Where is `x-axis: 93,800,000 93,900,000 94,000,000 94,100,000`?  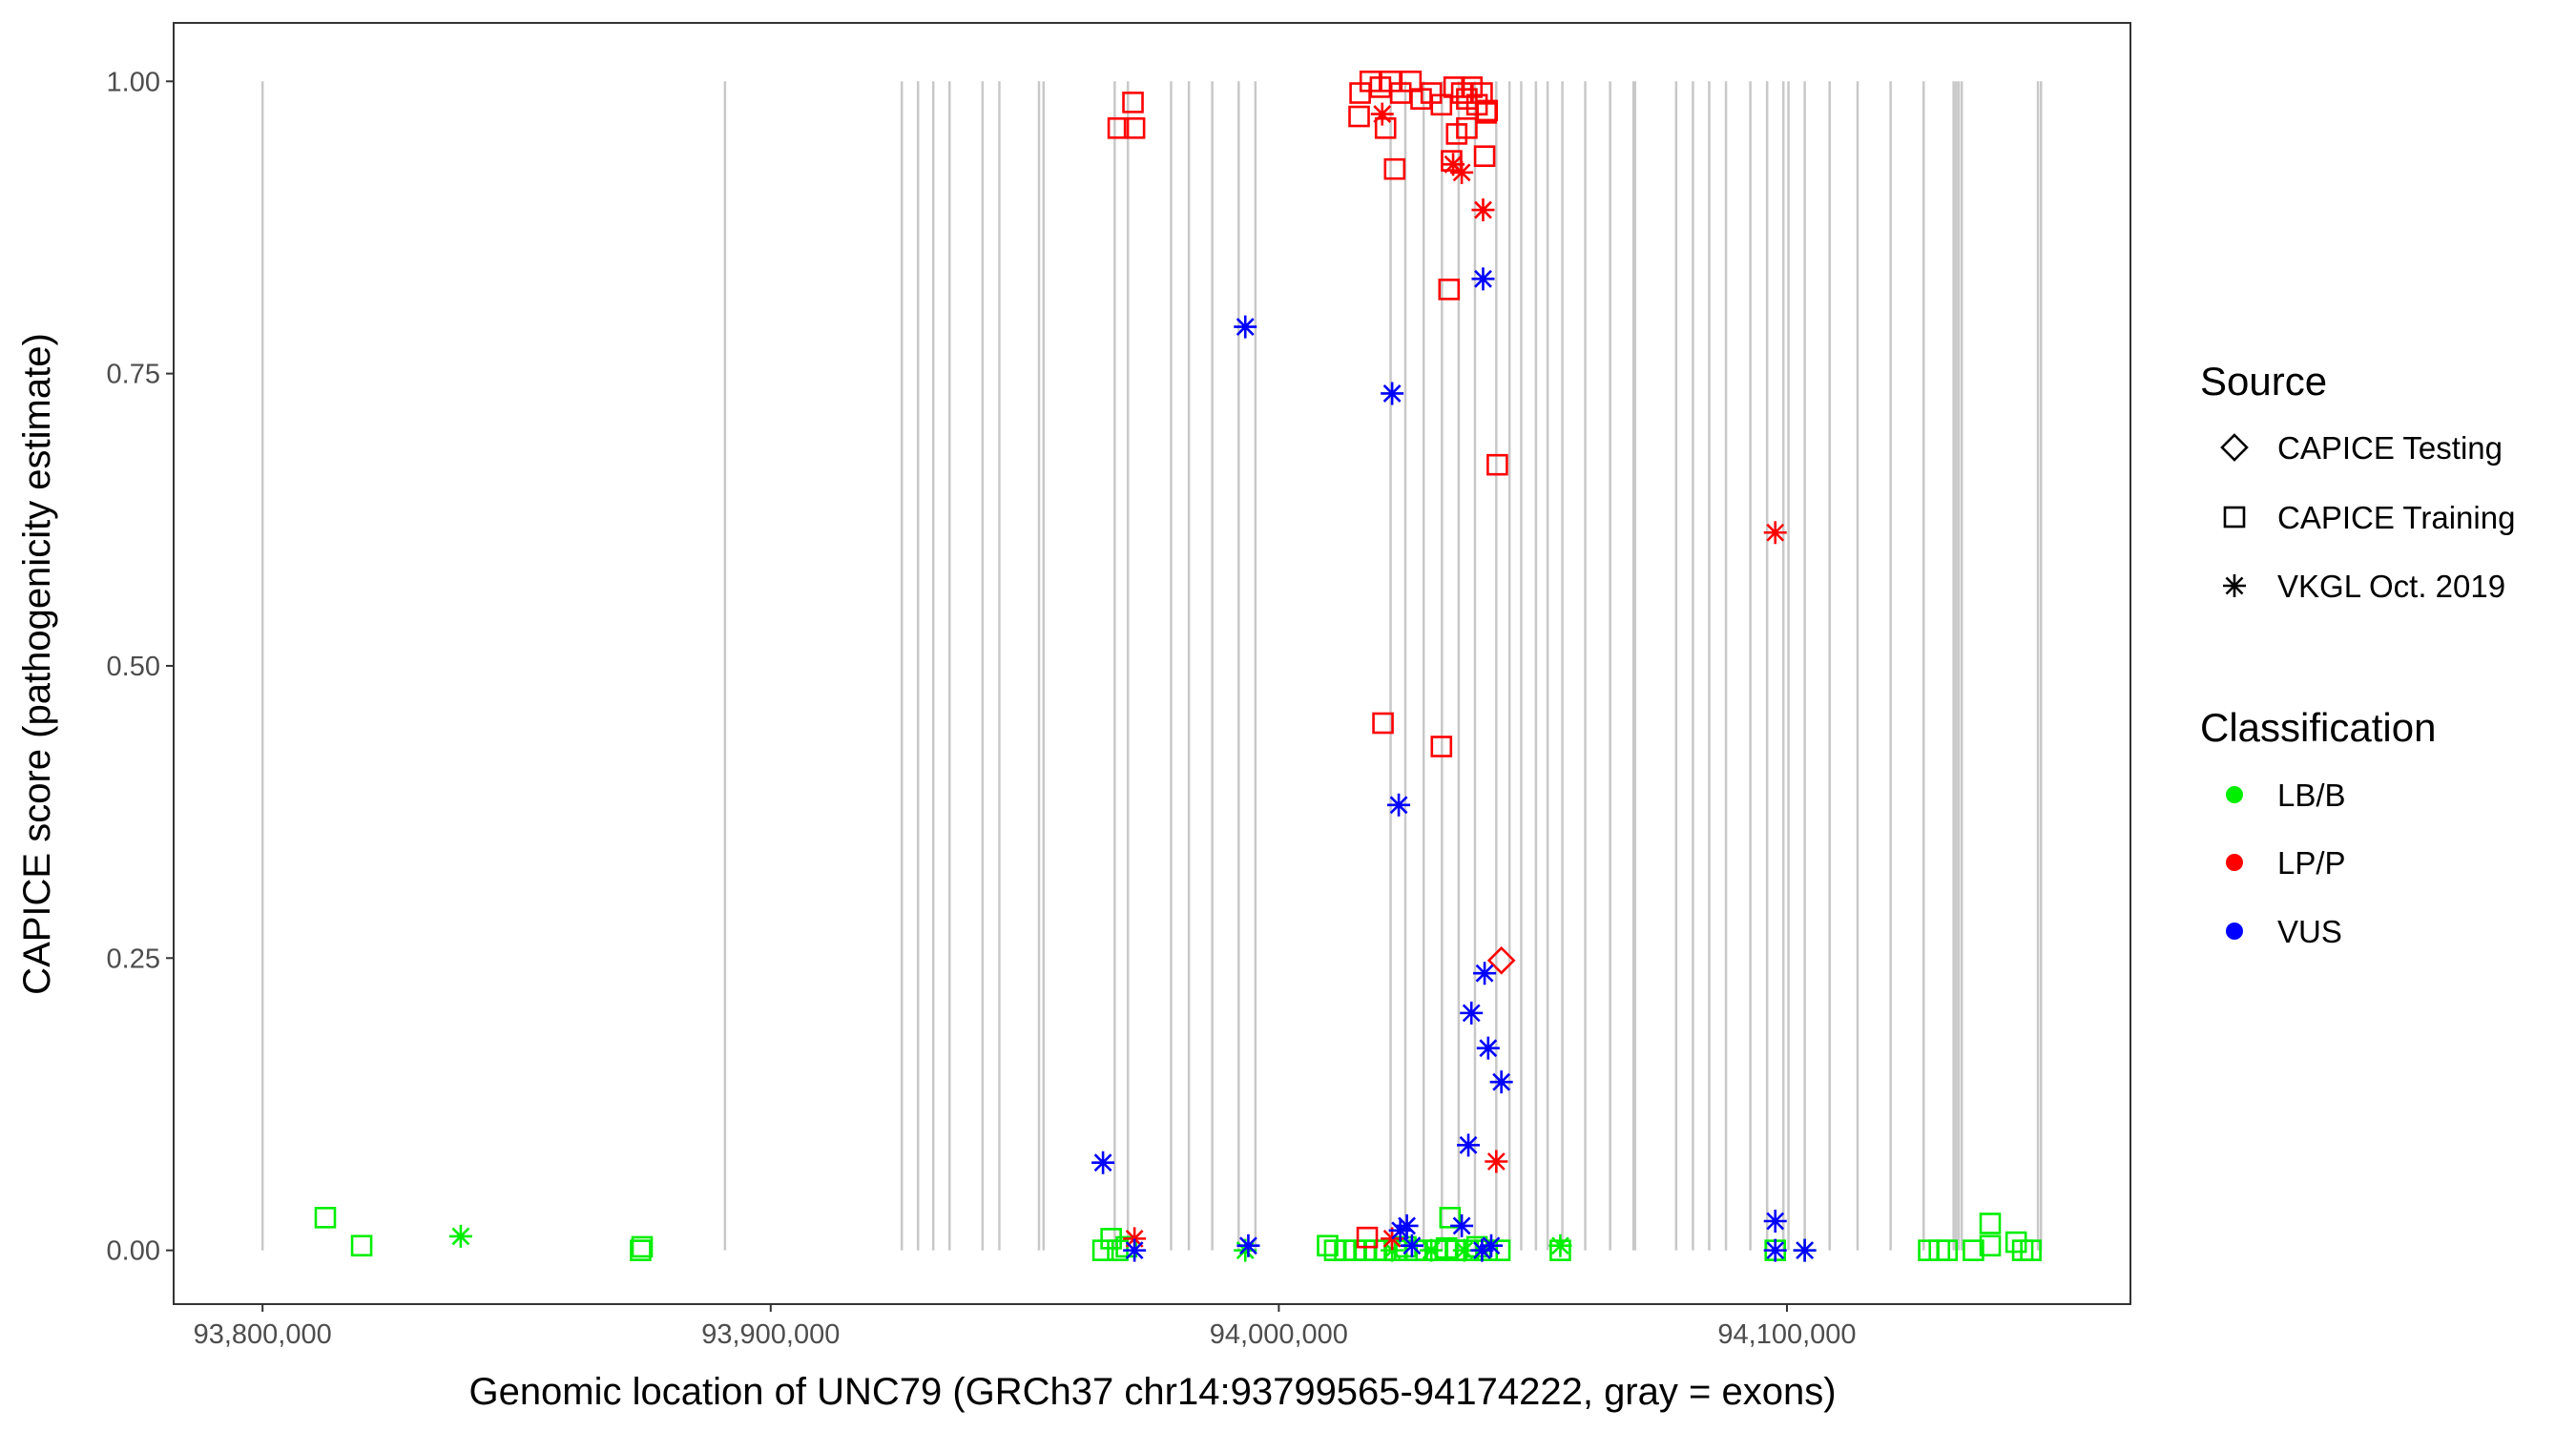
x-axis: 93,800,000 93,900,000 94,000,000 94,100,000 is located at coordinates (1025, 1327).